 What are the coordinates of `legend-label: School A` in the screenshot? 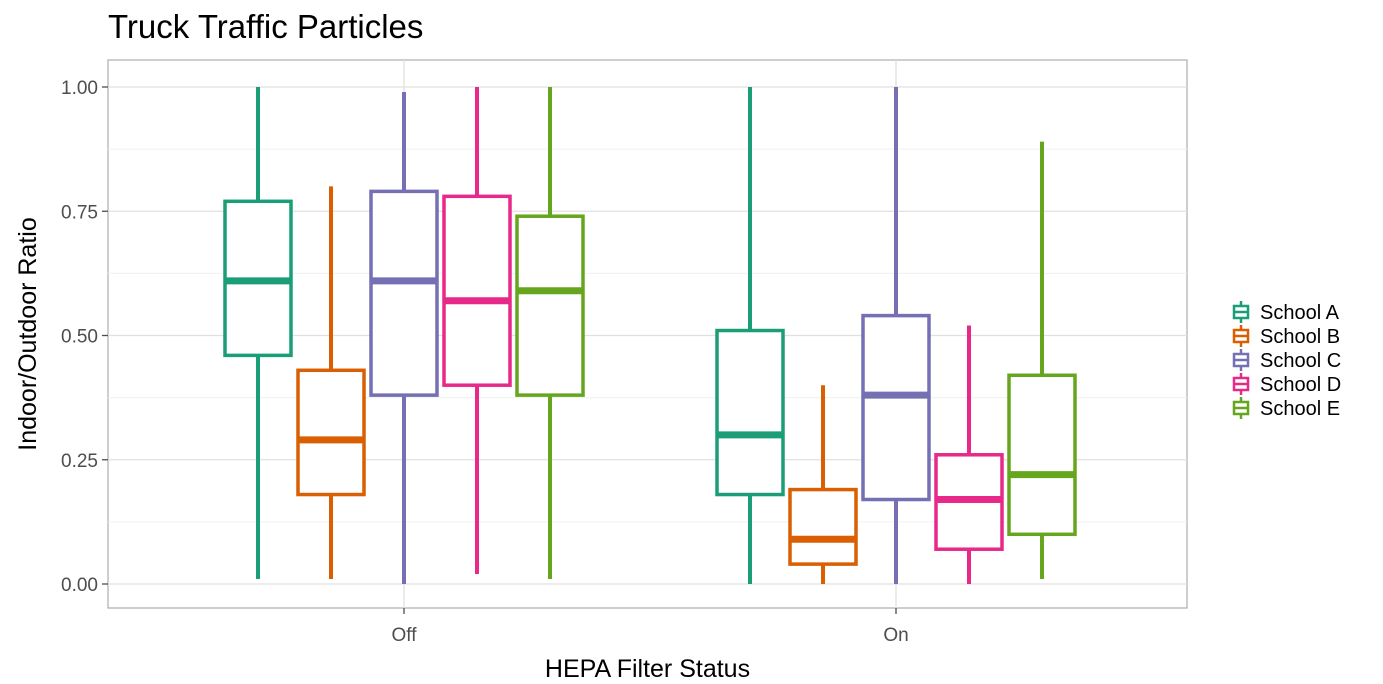 It's located at (1300, 313).